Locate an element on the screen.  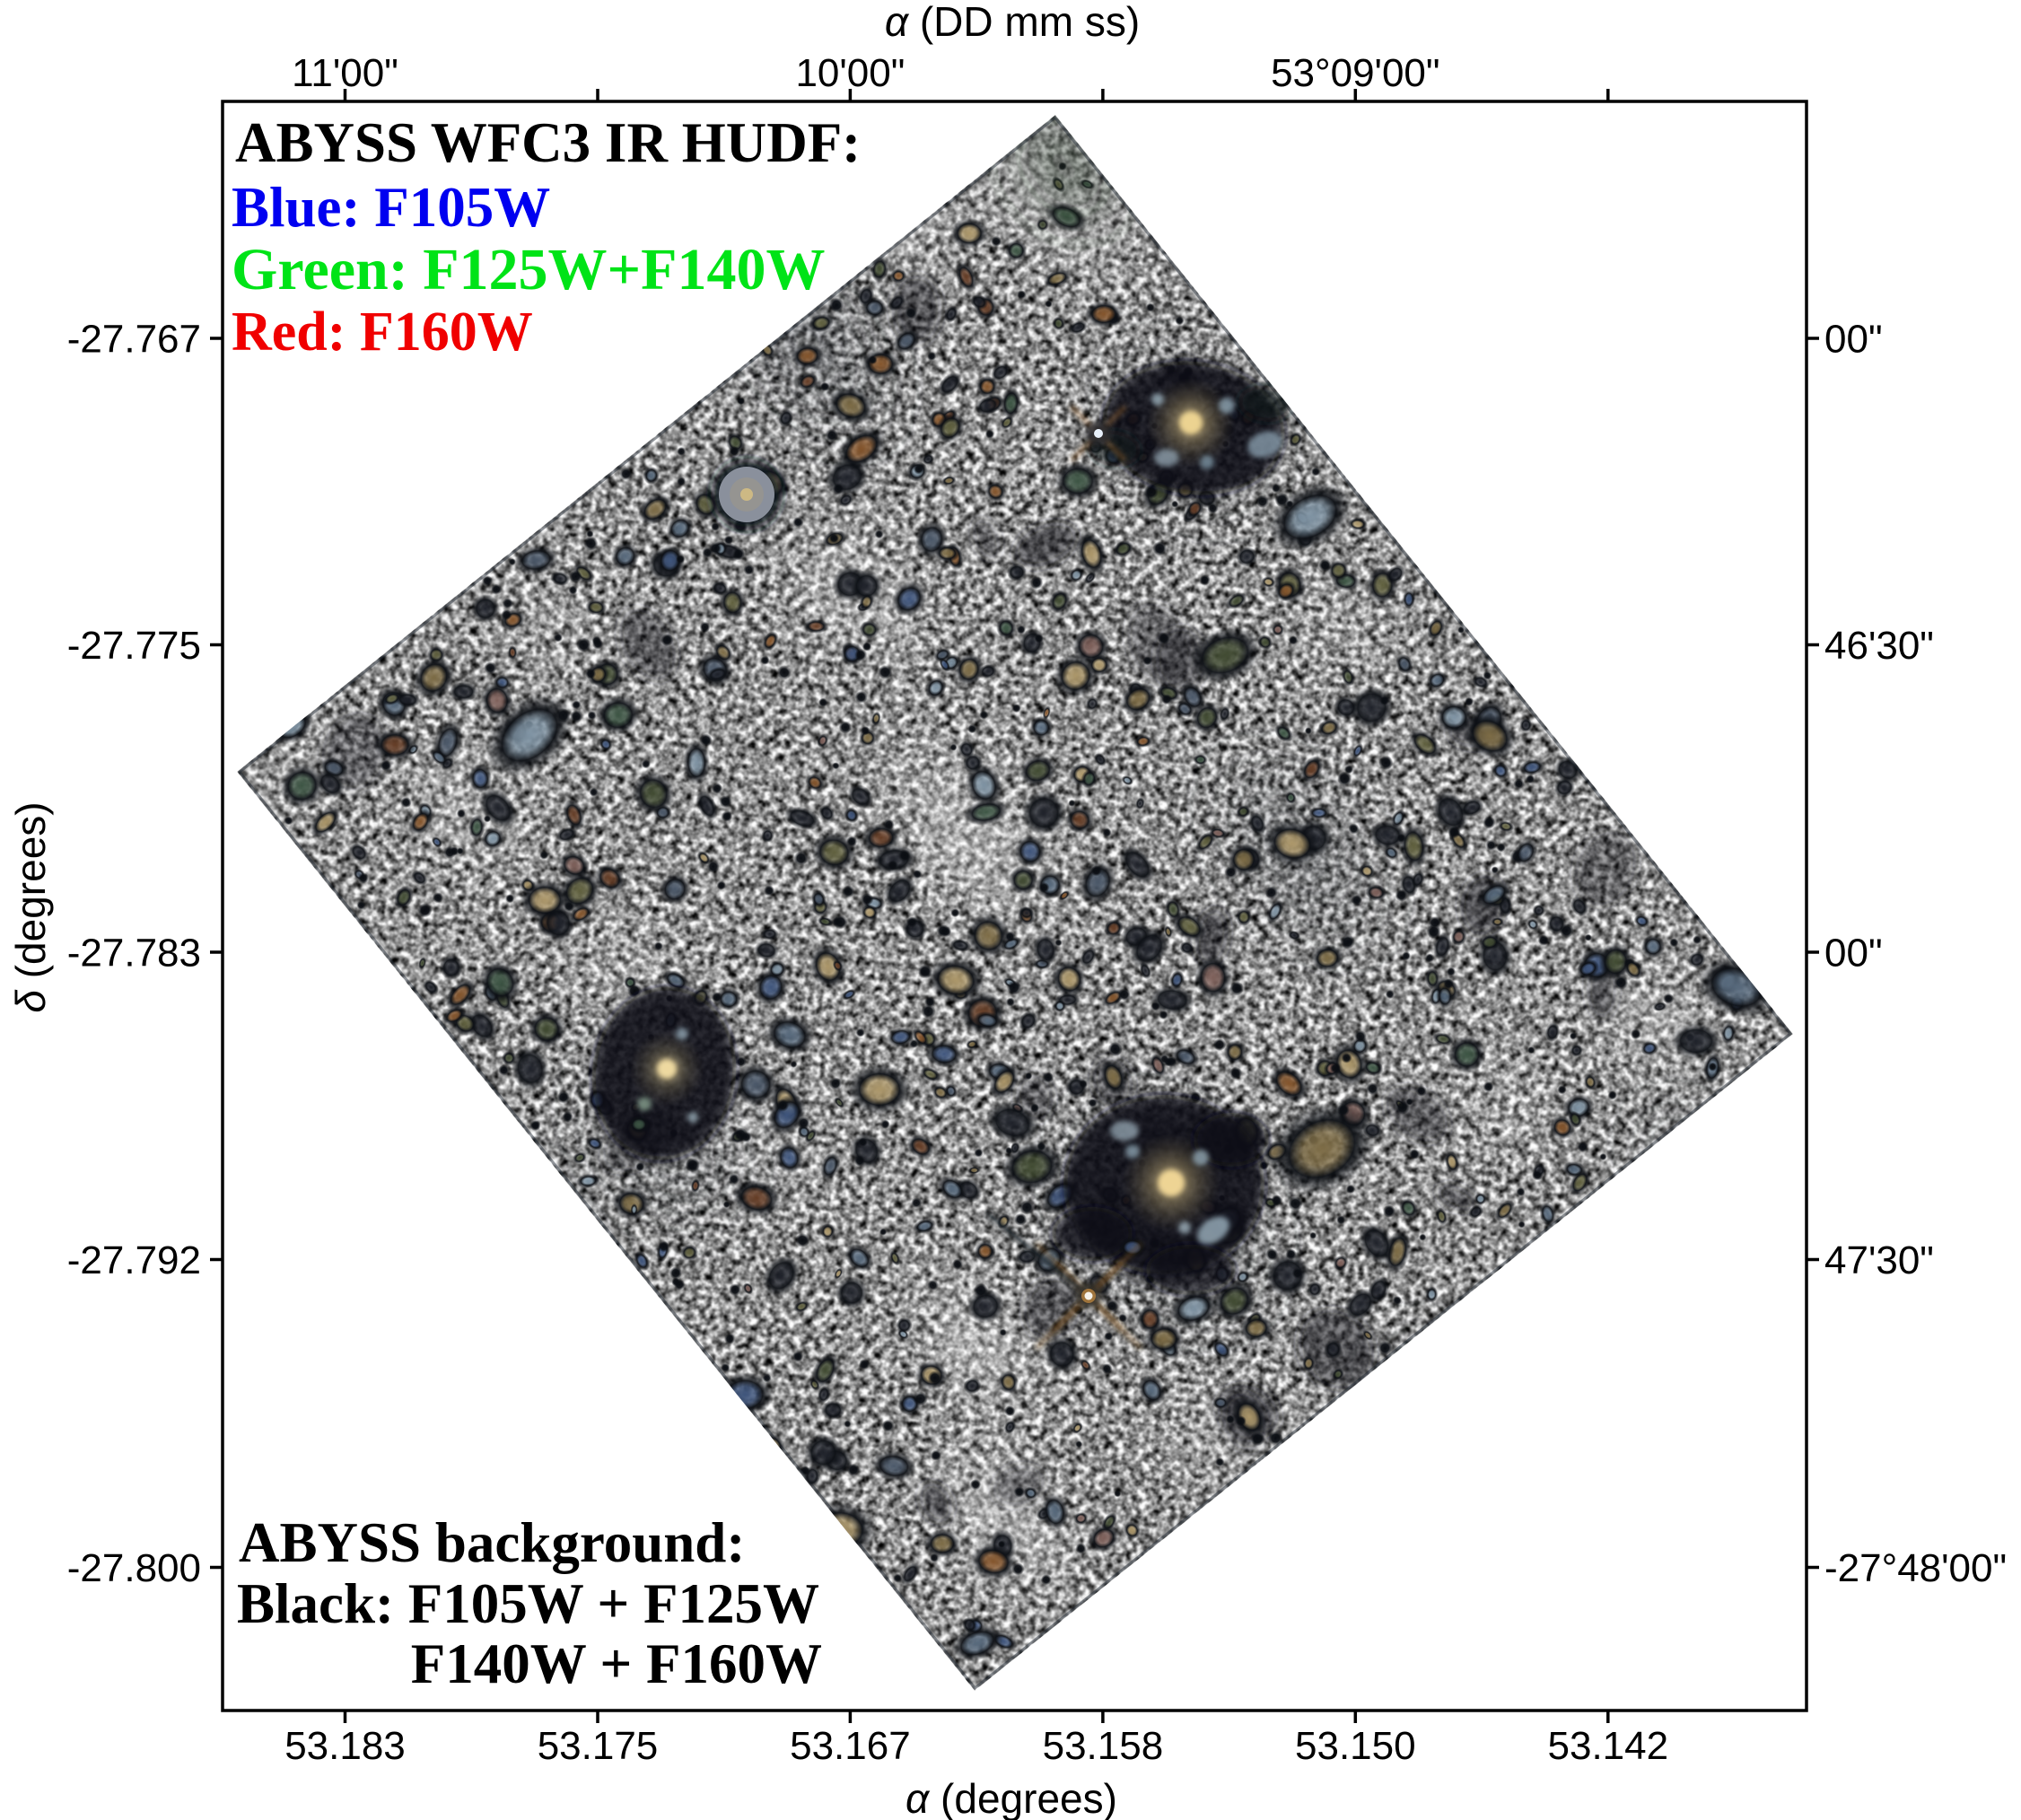
svg-text: Green: F125W+F140W is located at coordinates (528, 269).